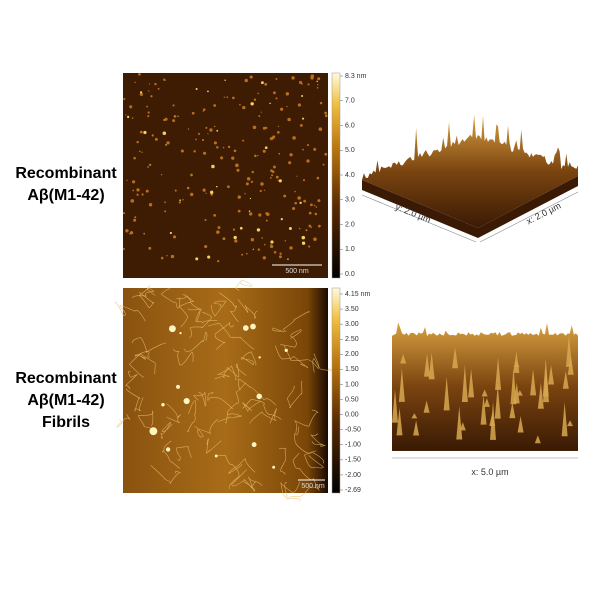 The image size is (598, 600). What do you see at coordinates (66, 378) in the screenshot?
I see `row-label: Recombinant` at bounding box center [66, 378].